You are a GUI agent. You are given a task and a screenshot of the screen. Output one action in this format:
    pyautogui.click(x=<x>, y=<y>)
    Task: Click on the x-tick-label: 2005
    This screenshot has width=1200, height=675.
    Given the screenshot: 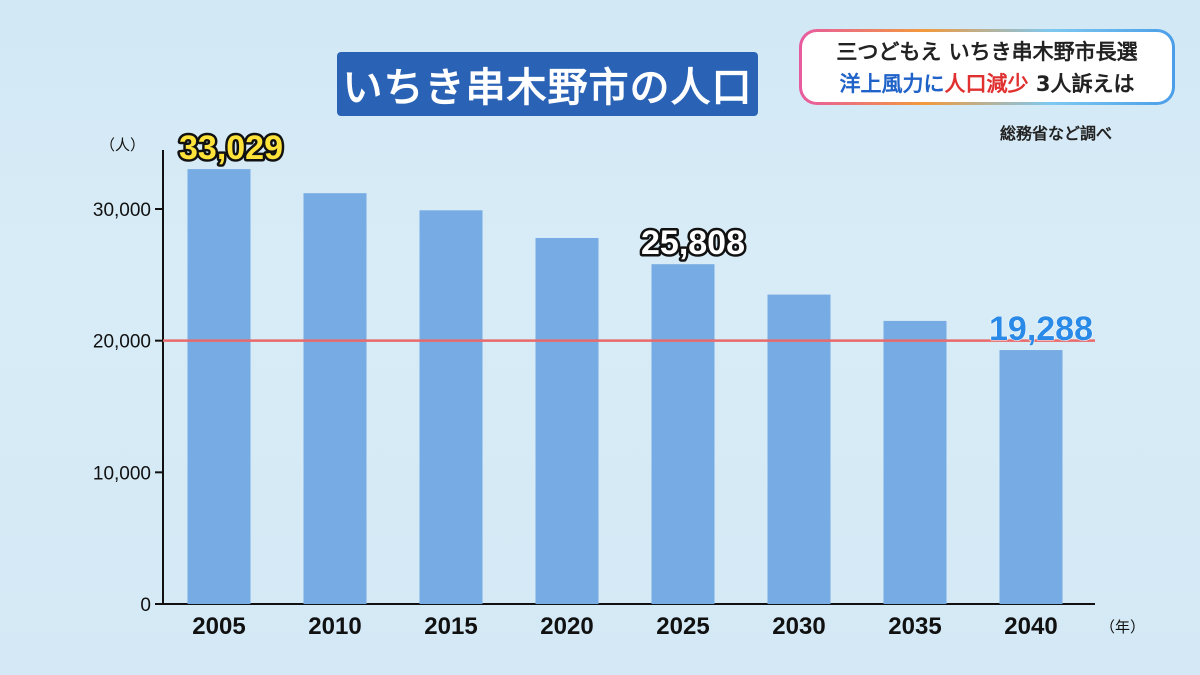 What is the action you would take?
    pyautogui.click(x=218, y=626)
    